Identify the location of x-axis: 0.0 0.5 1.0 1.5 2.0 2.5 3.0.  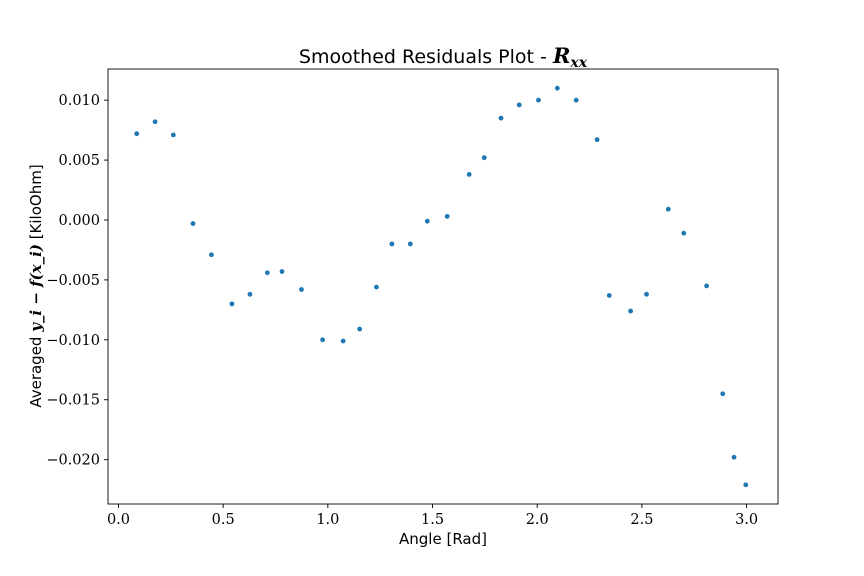
(432, 516).